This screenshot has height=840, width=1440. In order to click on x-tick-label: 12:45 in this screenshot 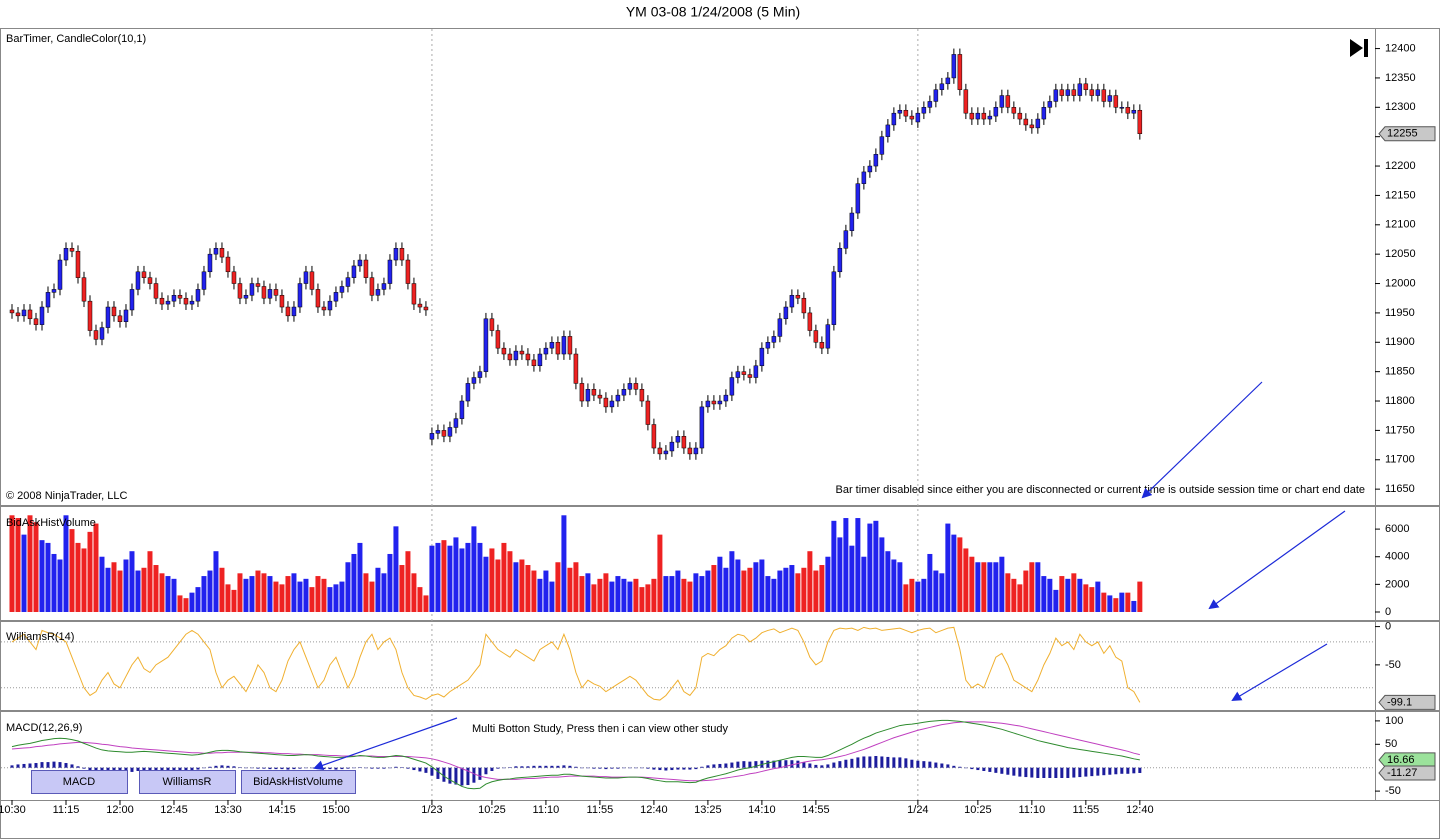, I will do `click(174, 810)`.